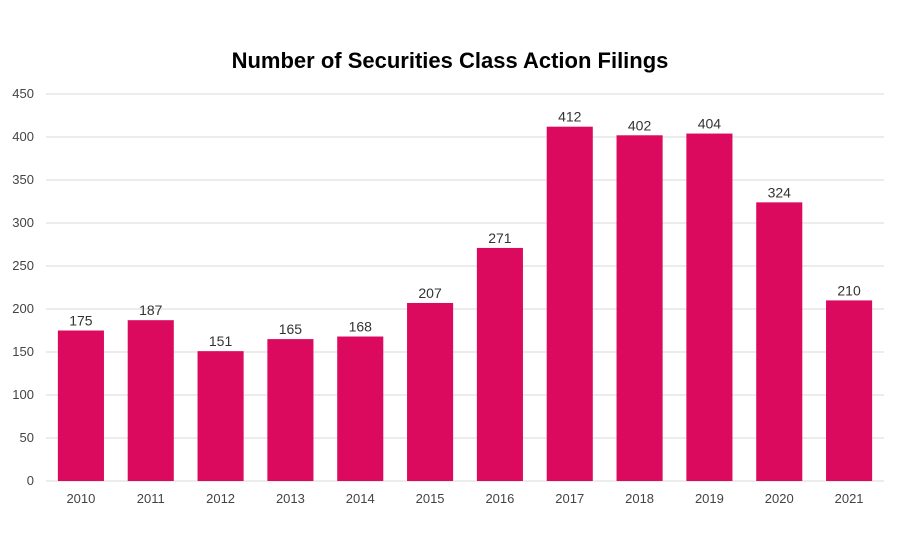 The width and height of the screenshot is (900, 556). What do you see at coordinates (709, 498) in the screenshot?
I see `x-tick-label-2019: 2019` at bounding box center [709, 498].